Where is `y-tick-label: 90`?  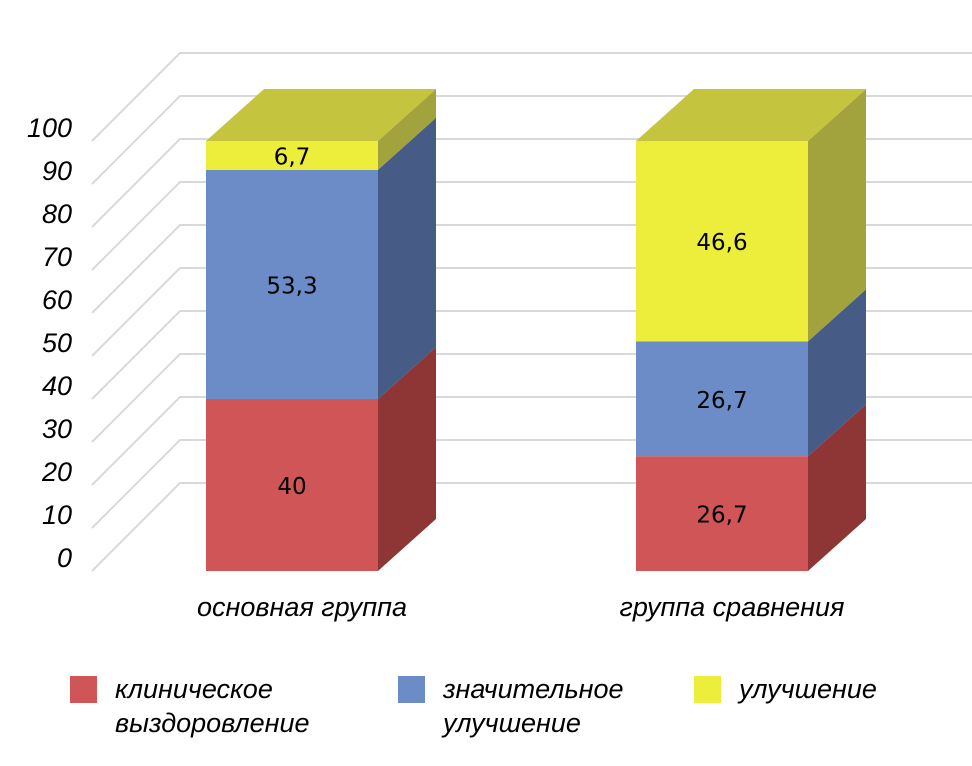
y-tick-label: 90 is located at coordinates (57, 171).